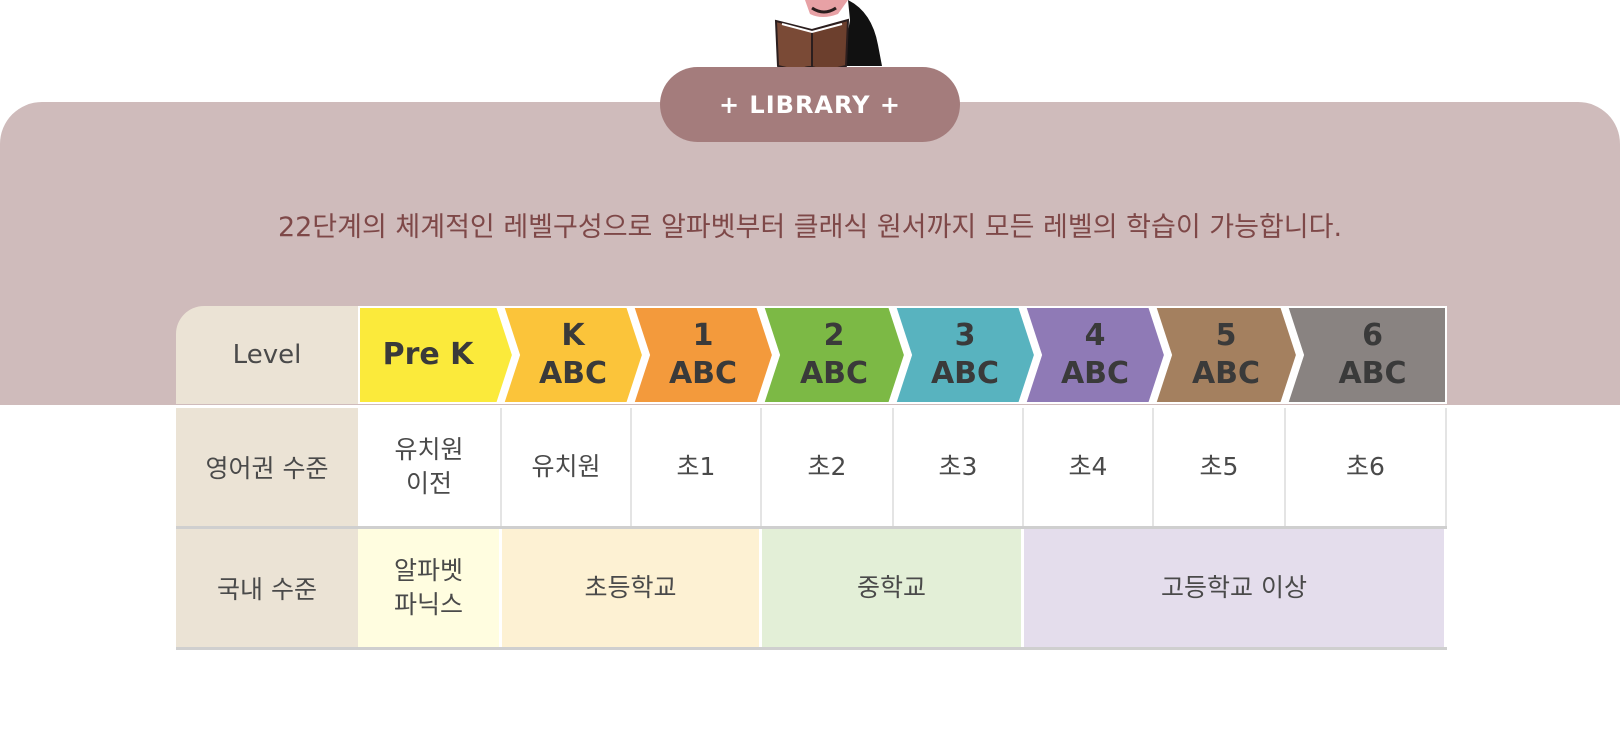 This screenshot has height=750, width=1620. What do you see at coordinates (573, 335) in the screenshot?
I see `level-label-line1: K` at bounding box center [573, 335].